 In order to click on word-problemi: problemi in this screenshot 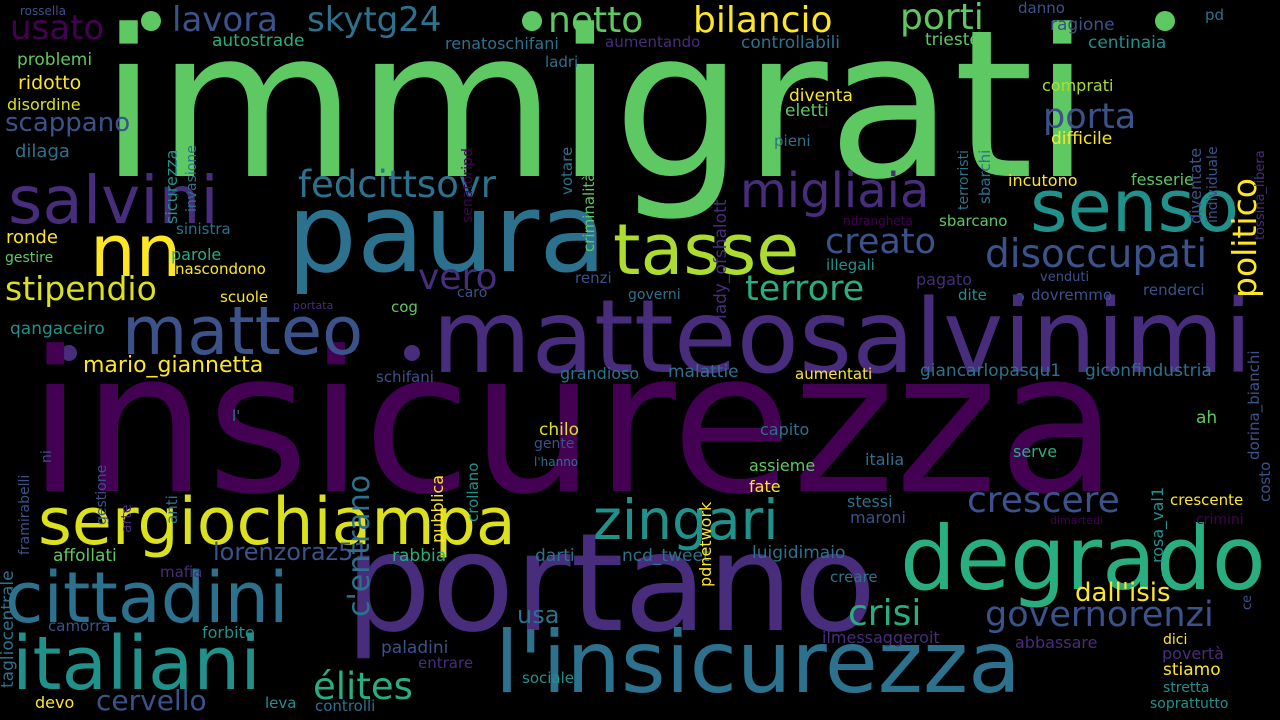, I will do `click(55, 60)`.